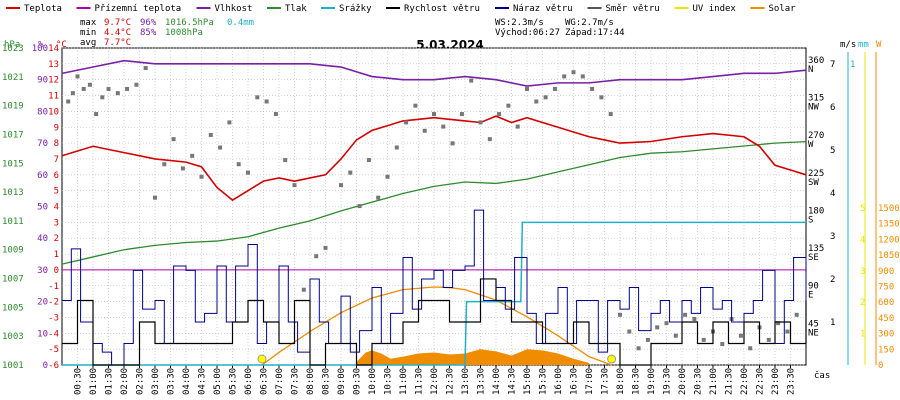  Describe the element at coordinates (42, 112) in the screenshot. I see `pct-tick-2: 80` at that location.